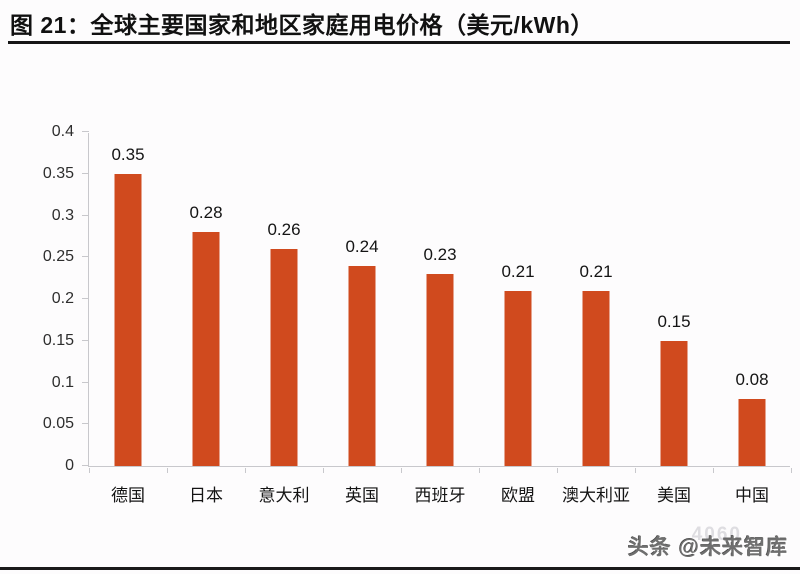 The width and height of the screenshot is (800, 574). I want to click on bar-column-8: 0.15 美国, so click(674, 319).